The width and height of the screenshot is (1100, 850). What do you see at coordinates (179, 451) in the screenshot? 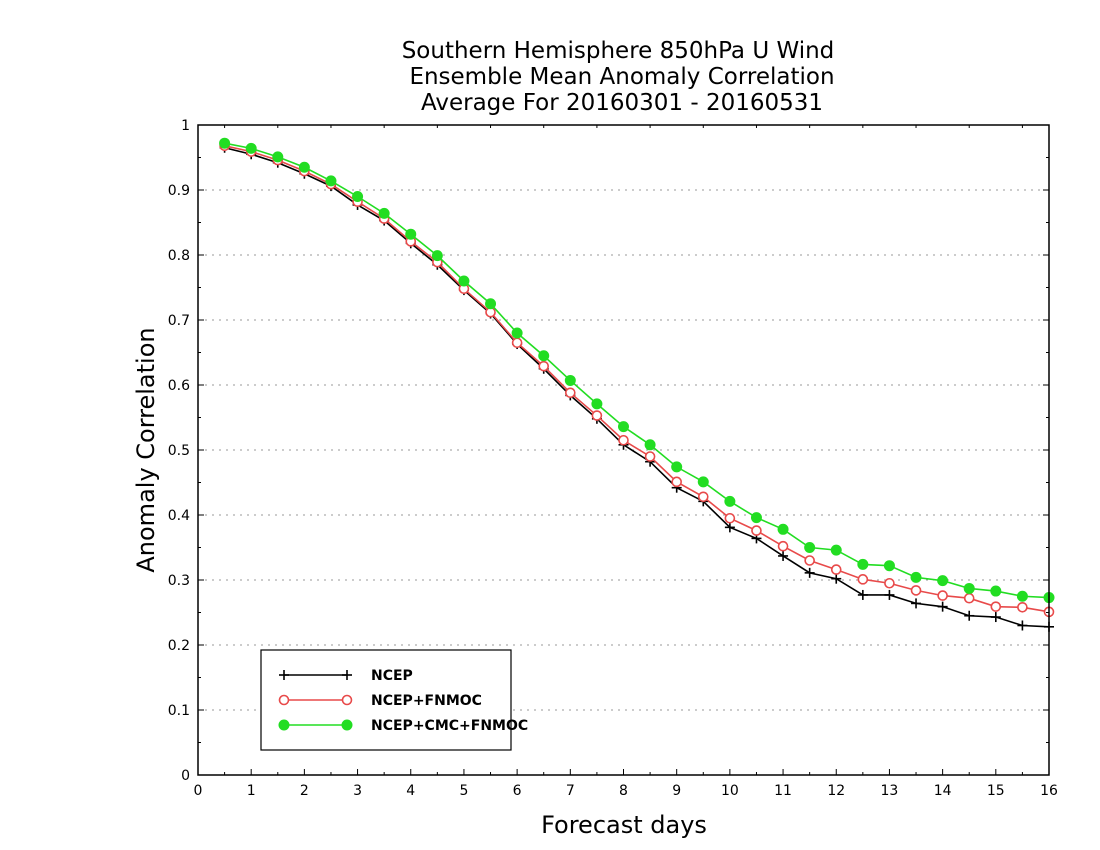
I see `y-tick-label-5: 0.5` at bounding box center [179, 451].